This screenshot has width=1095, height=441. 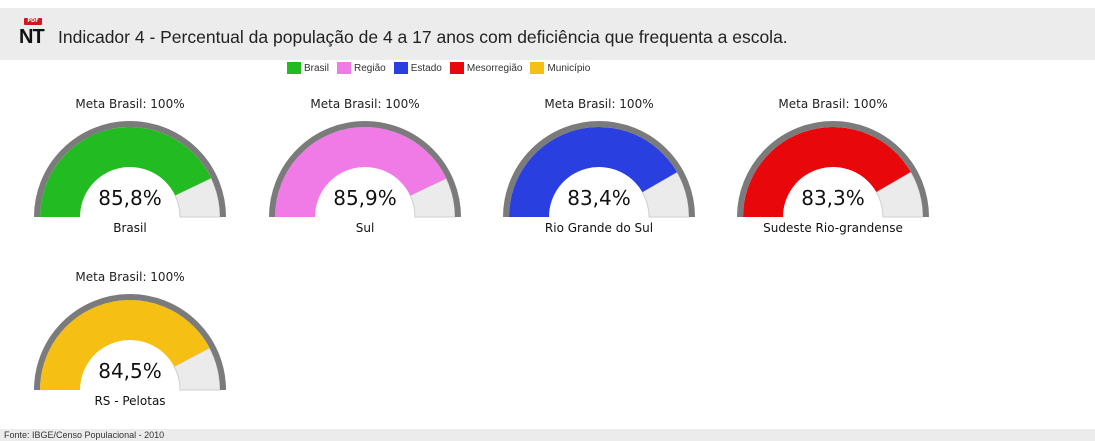 I want to click on gauge-sul: Meta Brasil: 100% 85,9% Sul, so click(x=365, y=167).